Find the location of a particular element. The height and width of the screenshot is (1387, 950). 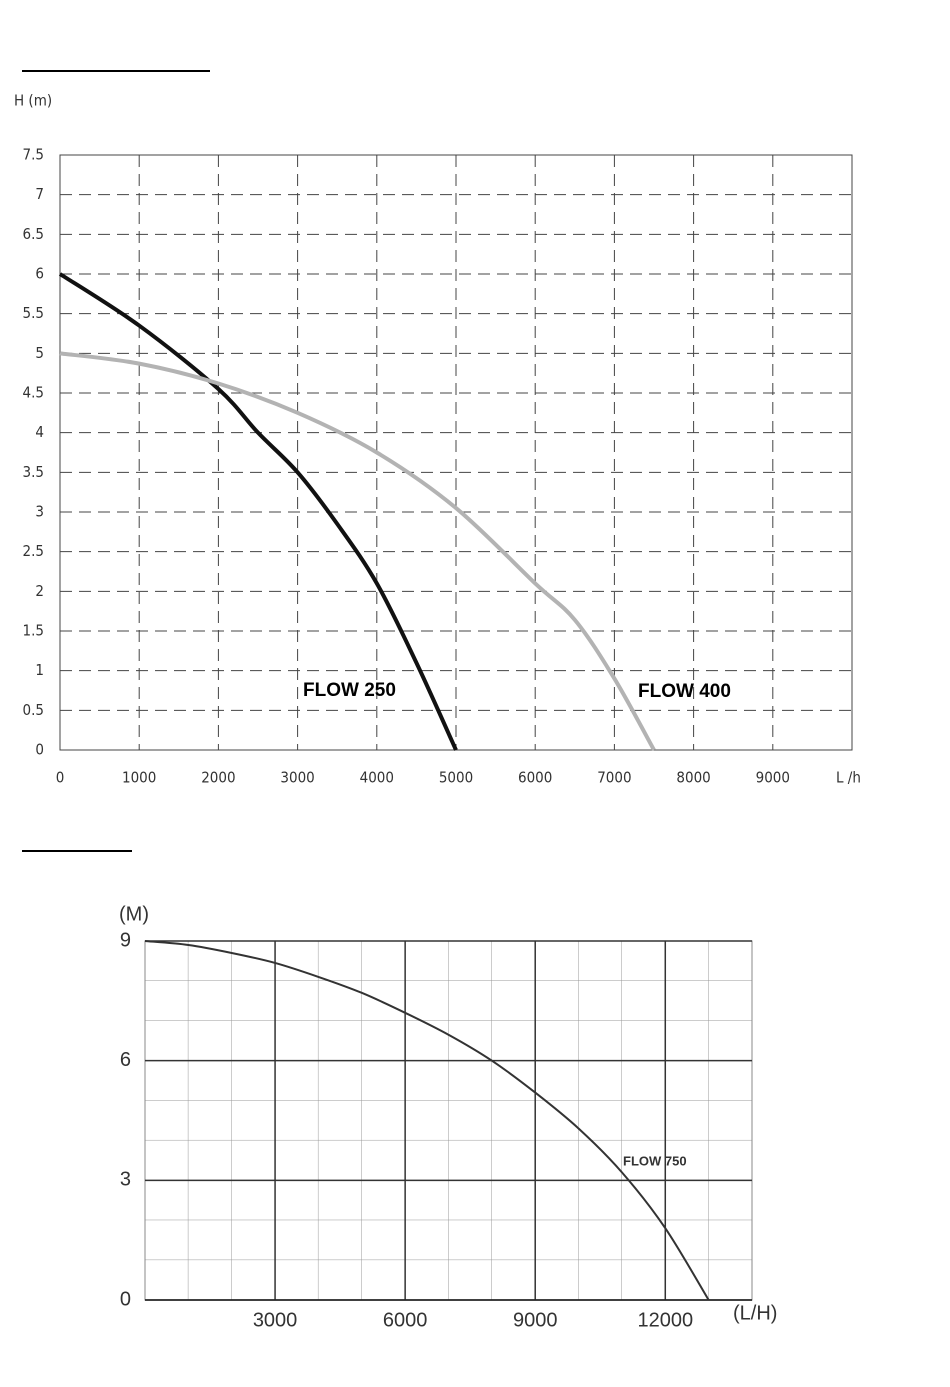

series-label: FLOW 400 is located at coordinates (684, 691).